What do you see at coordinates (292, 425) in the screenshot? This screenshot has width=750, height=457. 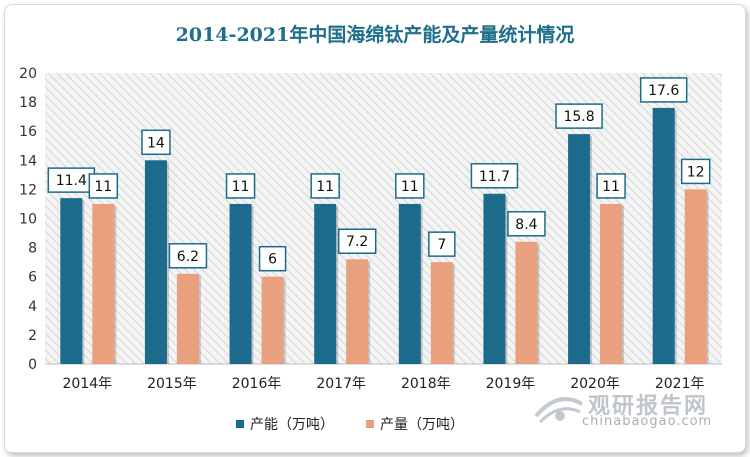 I see `legend-label-capacity: 产能（万吨）` at bounding box center [292, 425].